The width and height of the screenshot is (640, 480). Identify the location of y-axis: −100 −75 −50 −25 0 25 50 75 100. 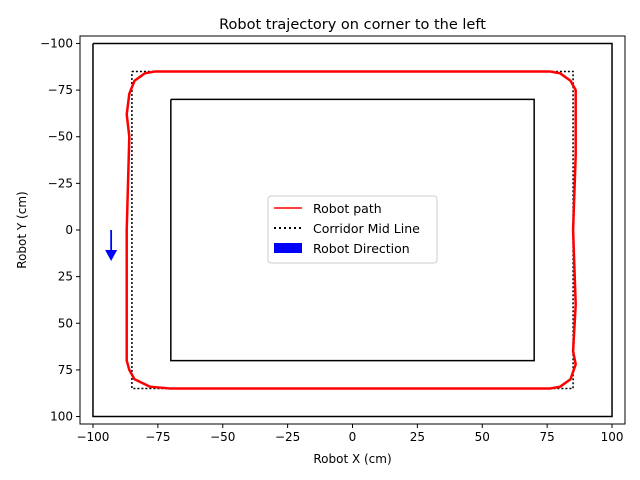
(60, 230).